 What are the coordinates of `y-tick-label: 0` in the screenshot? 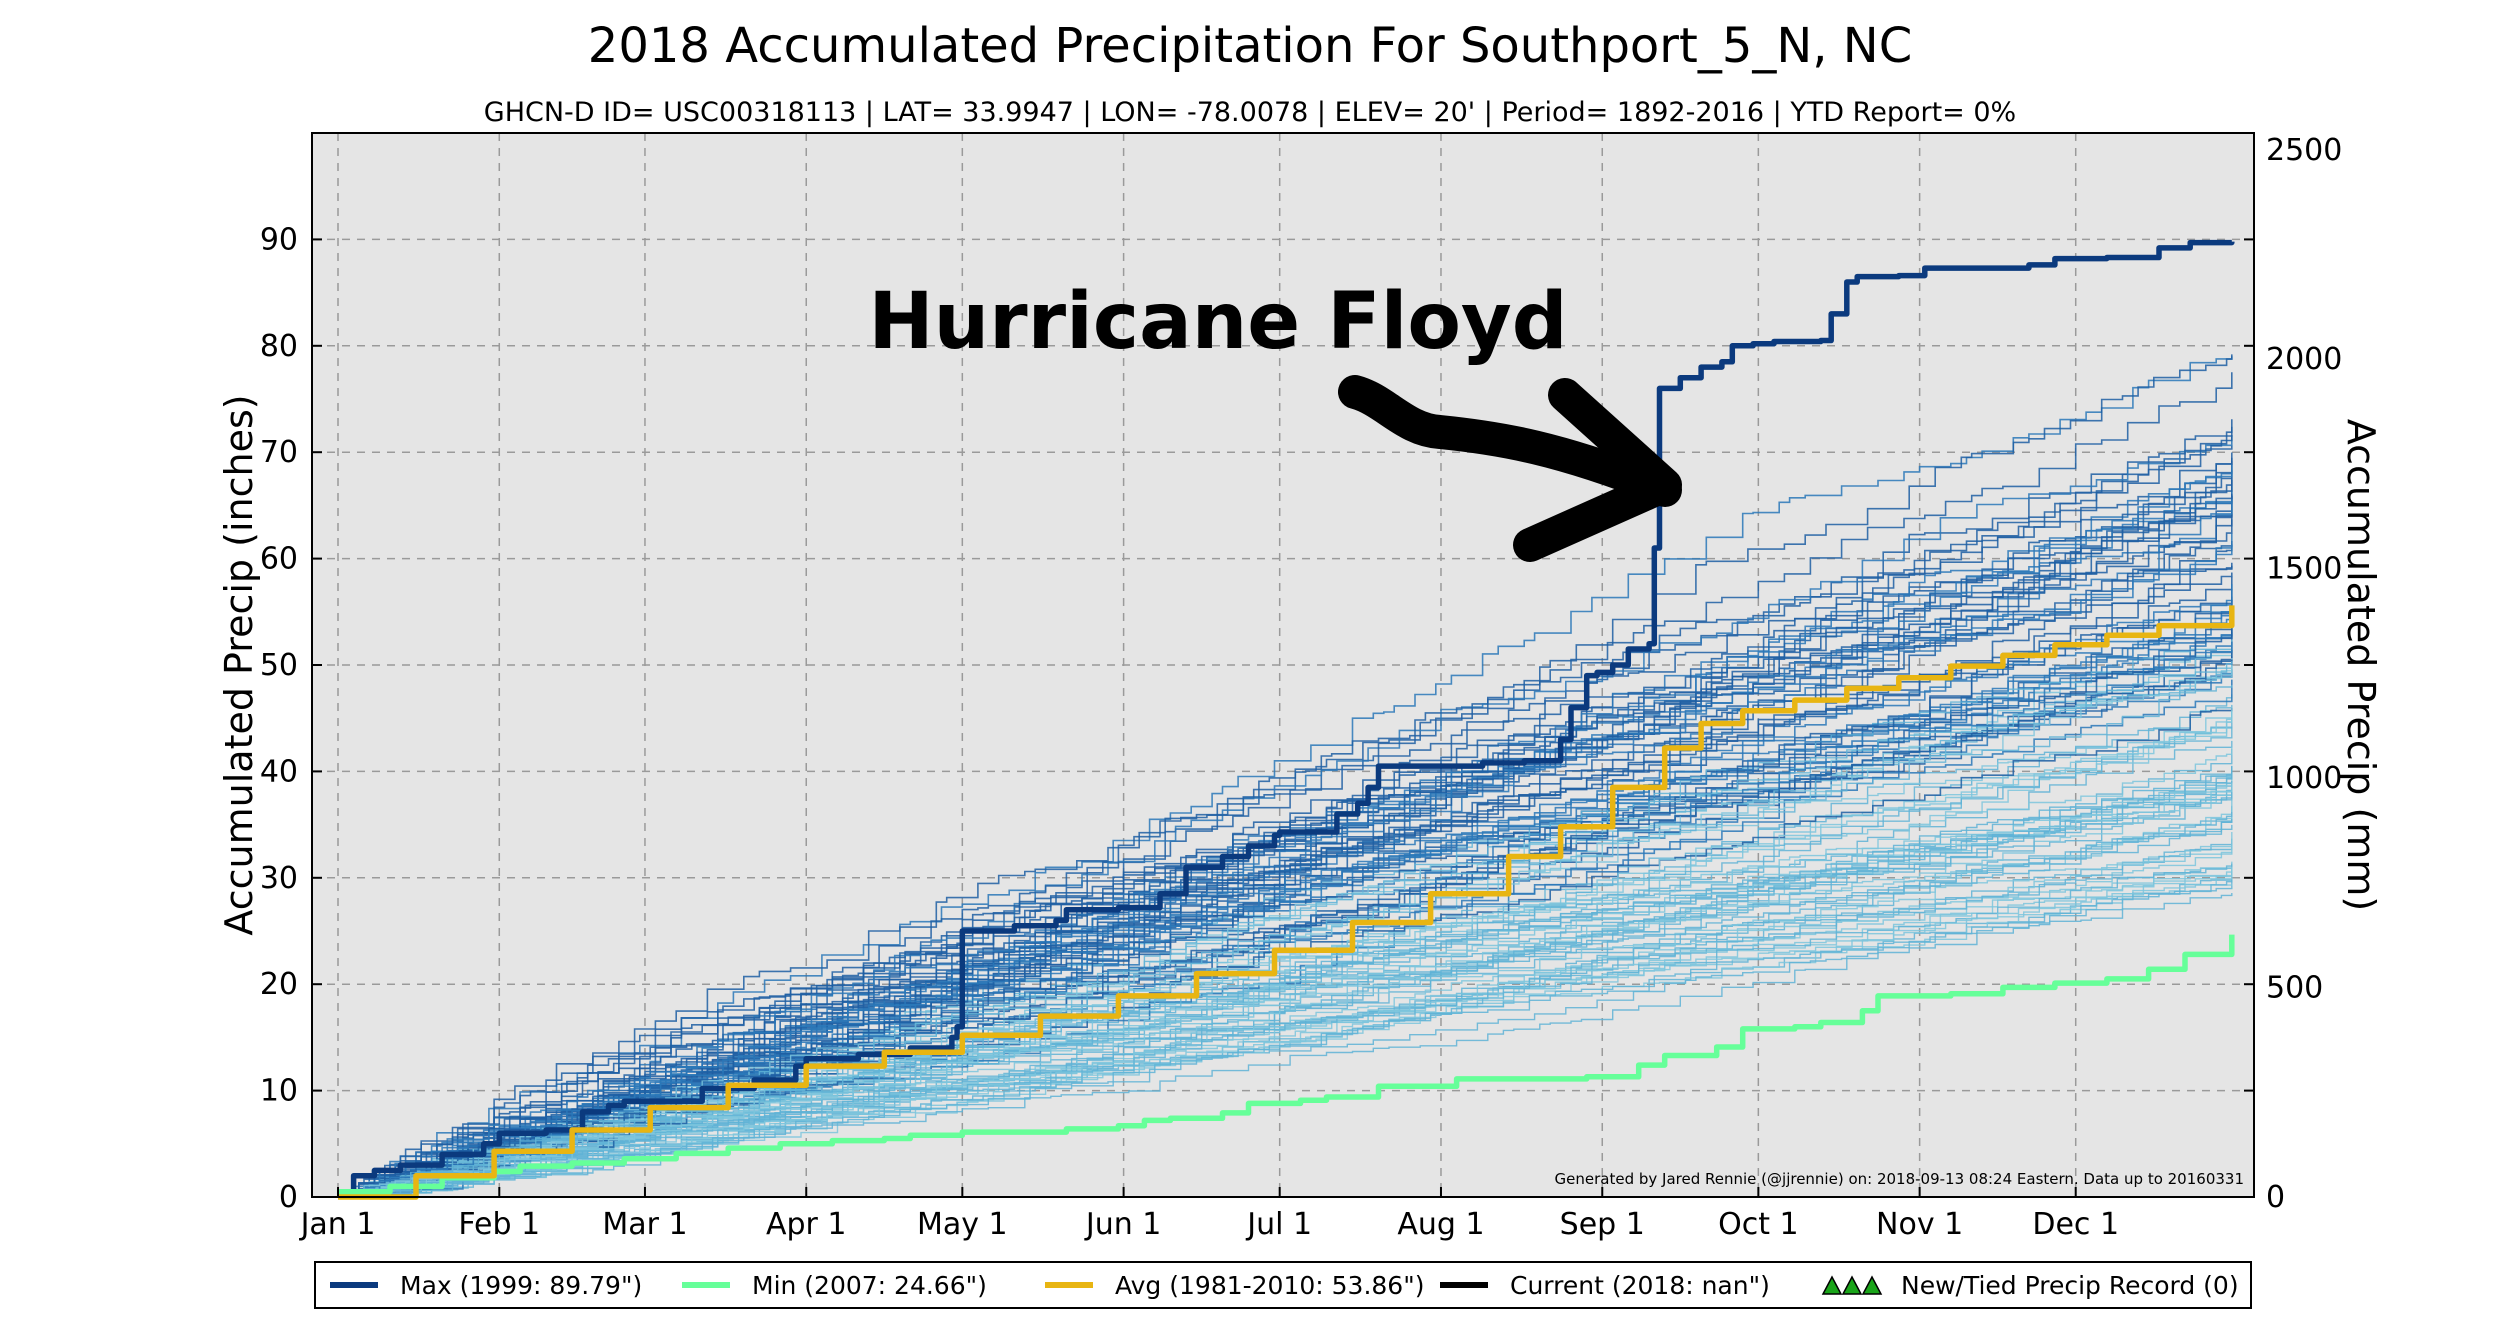 It's located at (288, 1197).